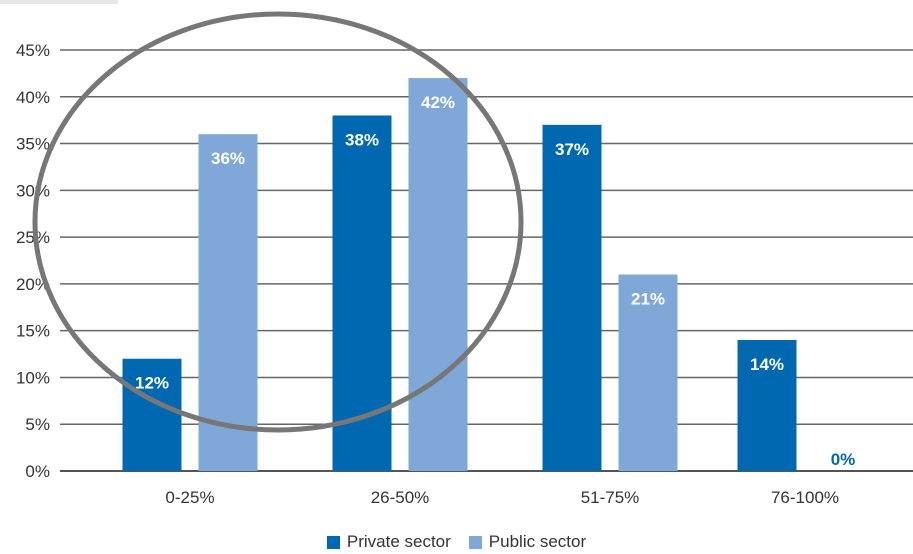 This screenshot has width=913, height=554. What do you see at coordinates (572, 149) in the screenshot?
I see `data-label: 37%` at bounding box center [572, 149].